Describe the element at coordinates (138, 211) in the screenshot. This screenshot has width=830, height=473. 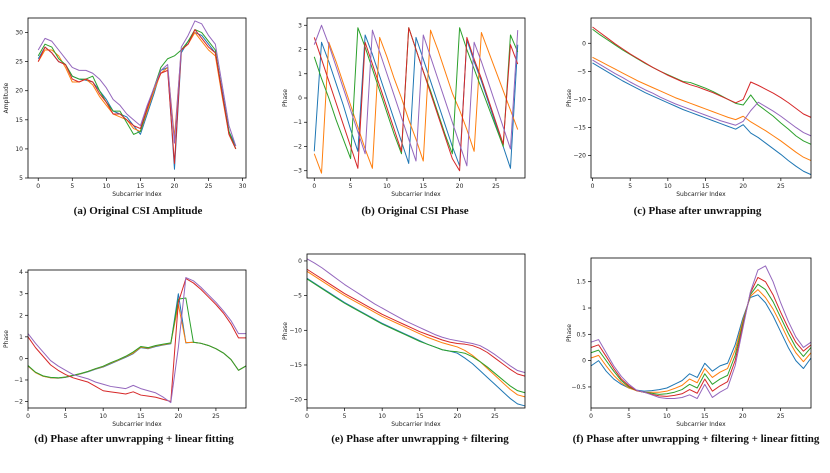
I see `caption-a: (a) Original CSI Amplitude` at that location.